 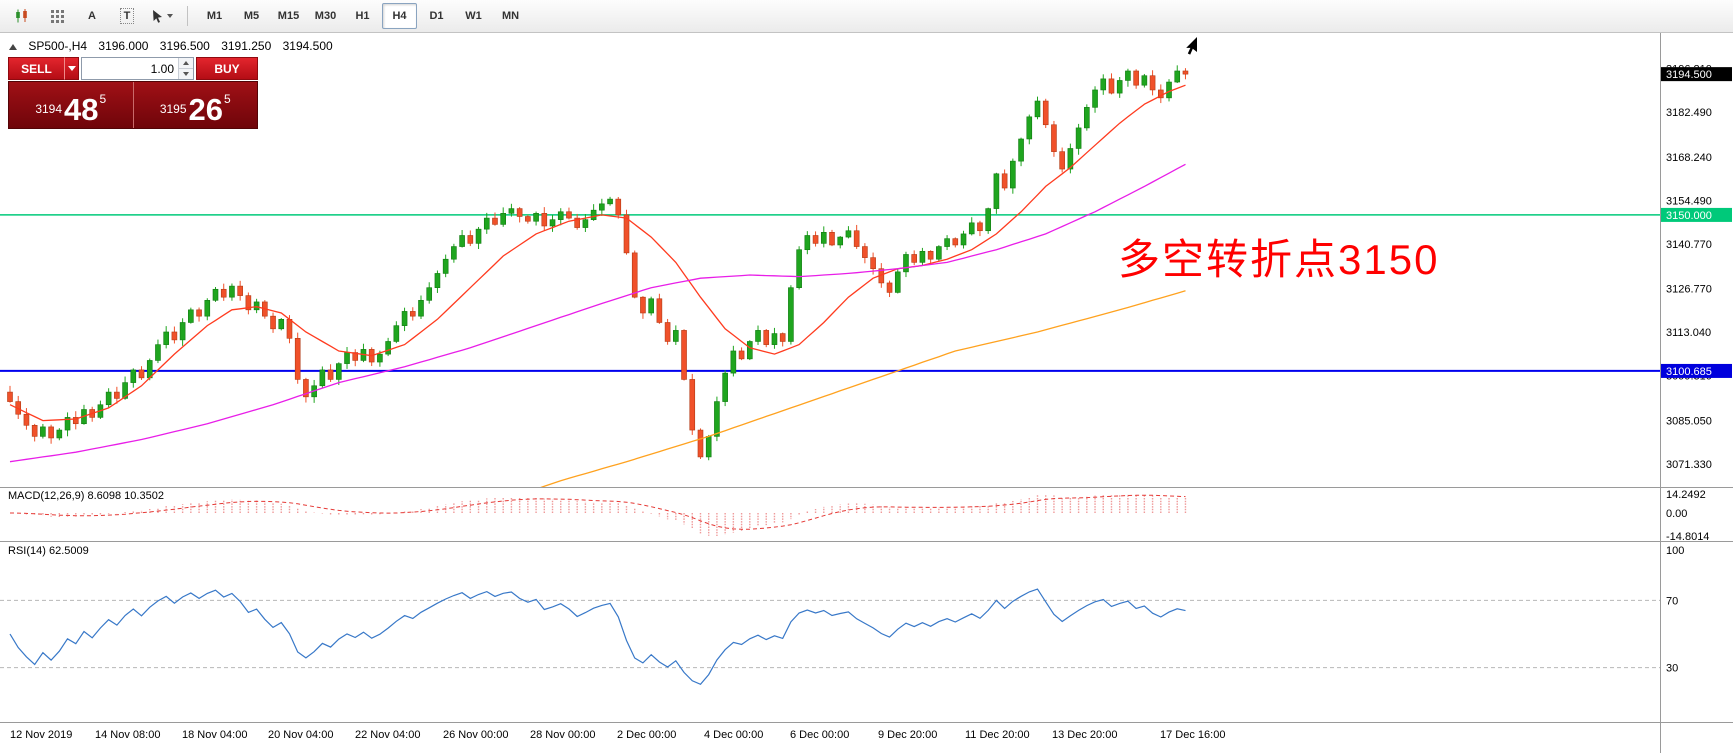 I want to click on label-tool-button: A, so click(x=92, y=16).